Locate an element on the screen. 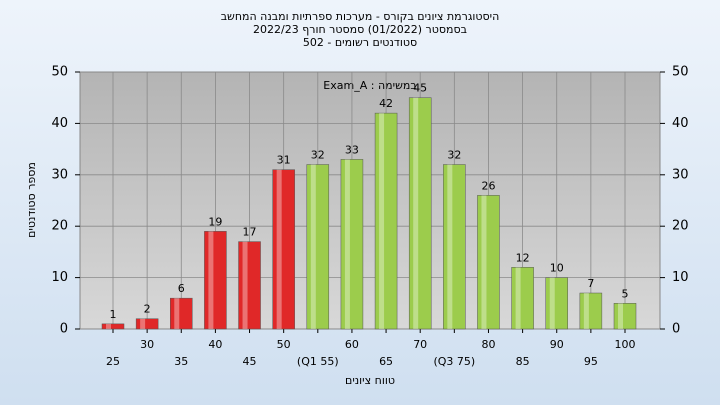 The height and width of the screenshot is (405, 720). x-tick-label: (Q1 55) is located at coordinates (318, 361).